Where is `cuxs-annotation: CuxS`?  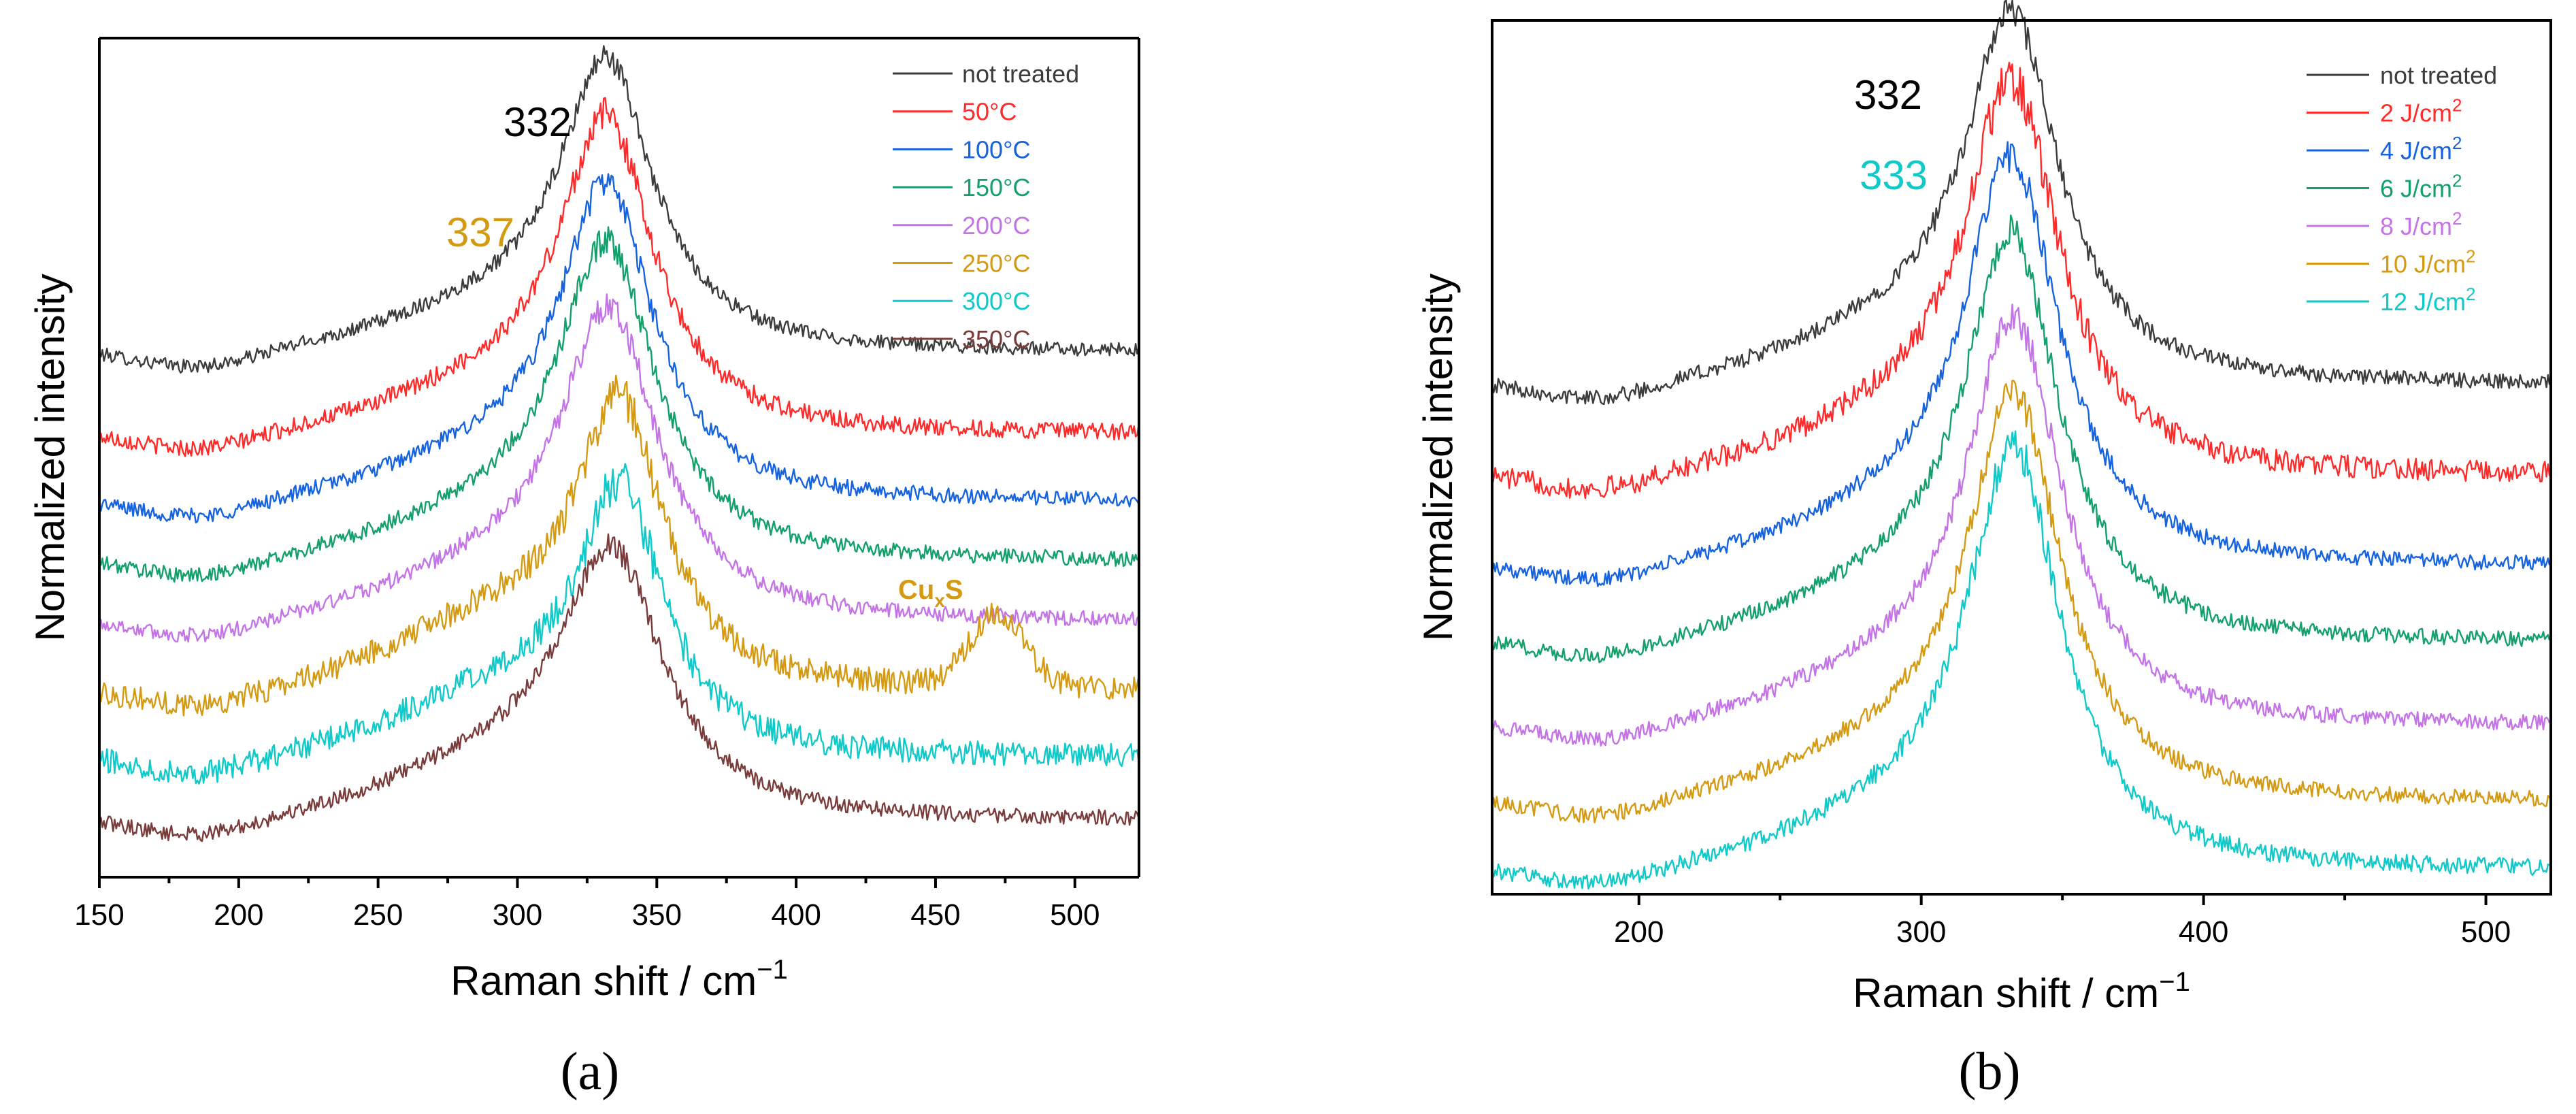
cuxs-annotation: CuxS is located at coordinates (931, 593).